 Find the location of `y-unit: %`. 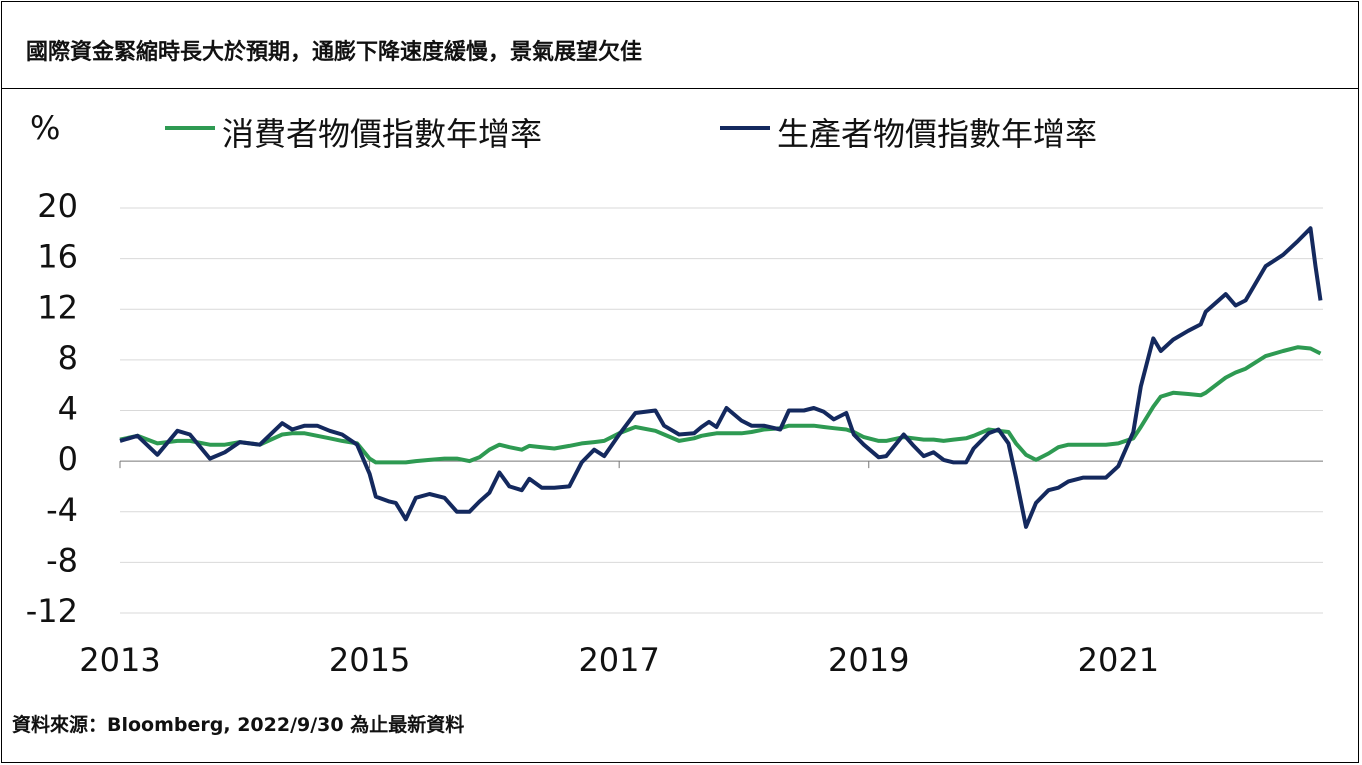

y-unit: % is located at coordinates (45, 128).